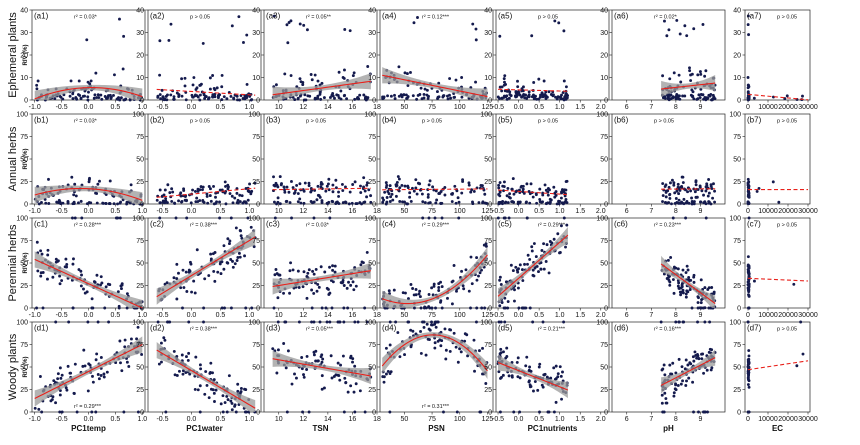 The image size is (860, 445). I want to click on y-tick-label: 10, so click(372, 78).